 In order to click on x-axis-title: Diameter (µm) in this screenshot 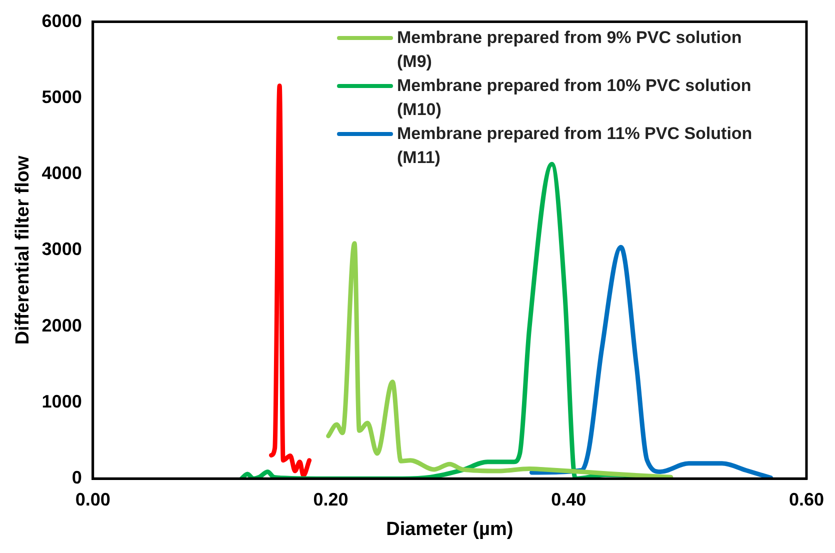, I will do `click(450, 529)`.